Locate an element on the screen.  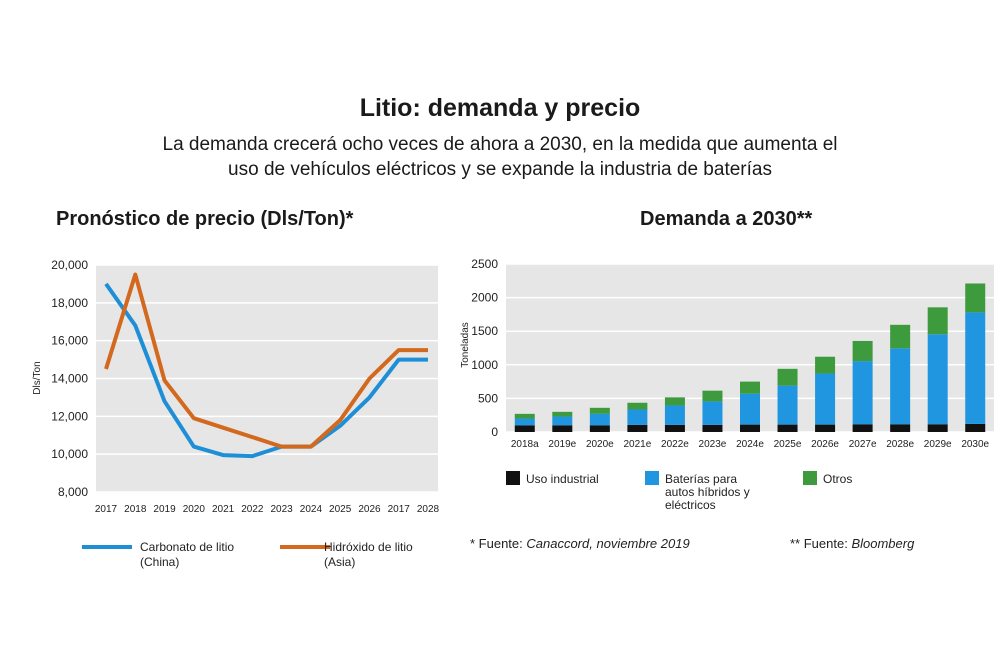
demand-y-tick-label: 2000 is located at coordinates (484, 298).